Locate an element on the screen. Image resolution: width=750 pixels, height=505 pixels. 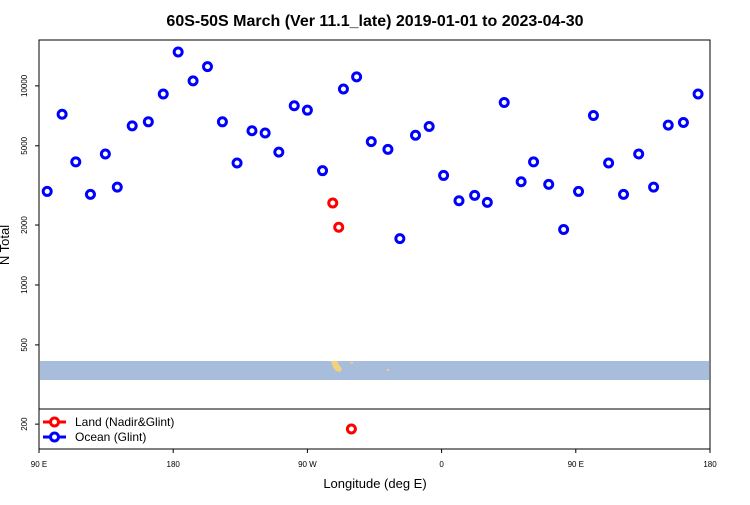
world-map-strip is located at coordinates (374, 370).